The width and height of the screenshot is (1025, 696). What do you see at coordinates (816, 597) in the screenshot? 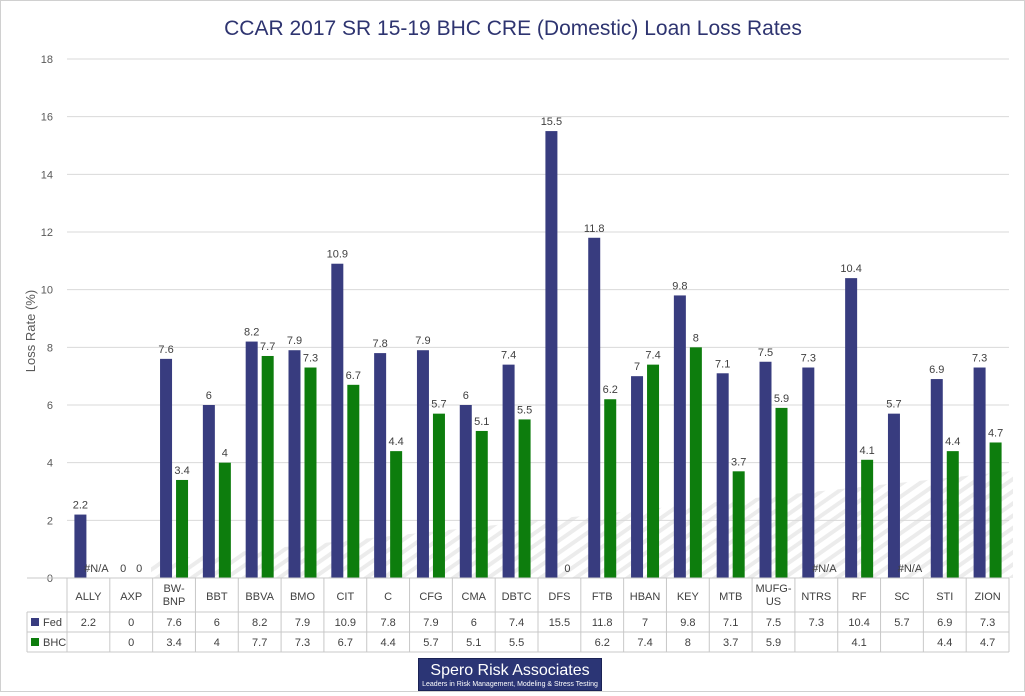
I see `category-label: NTRS` at bounding box center [816, 597].